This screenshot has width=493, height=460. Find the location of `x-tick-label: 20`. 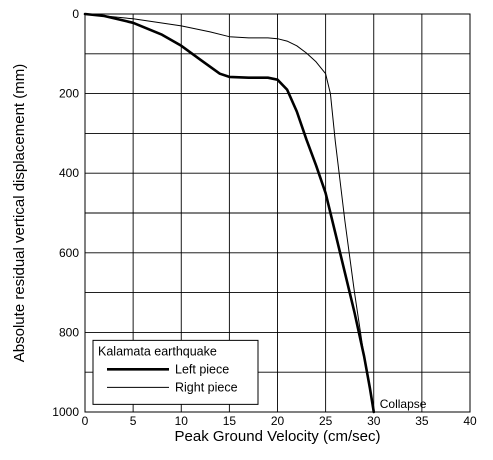

x-tick-label: 20 is located at coordinates (278, 421).